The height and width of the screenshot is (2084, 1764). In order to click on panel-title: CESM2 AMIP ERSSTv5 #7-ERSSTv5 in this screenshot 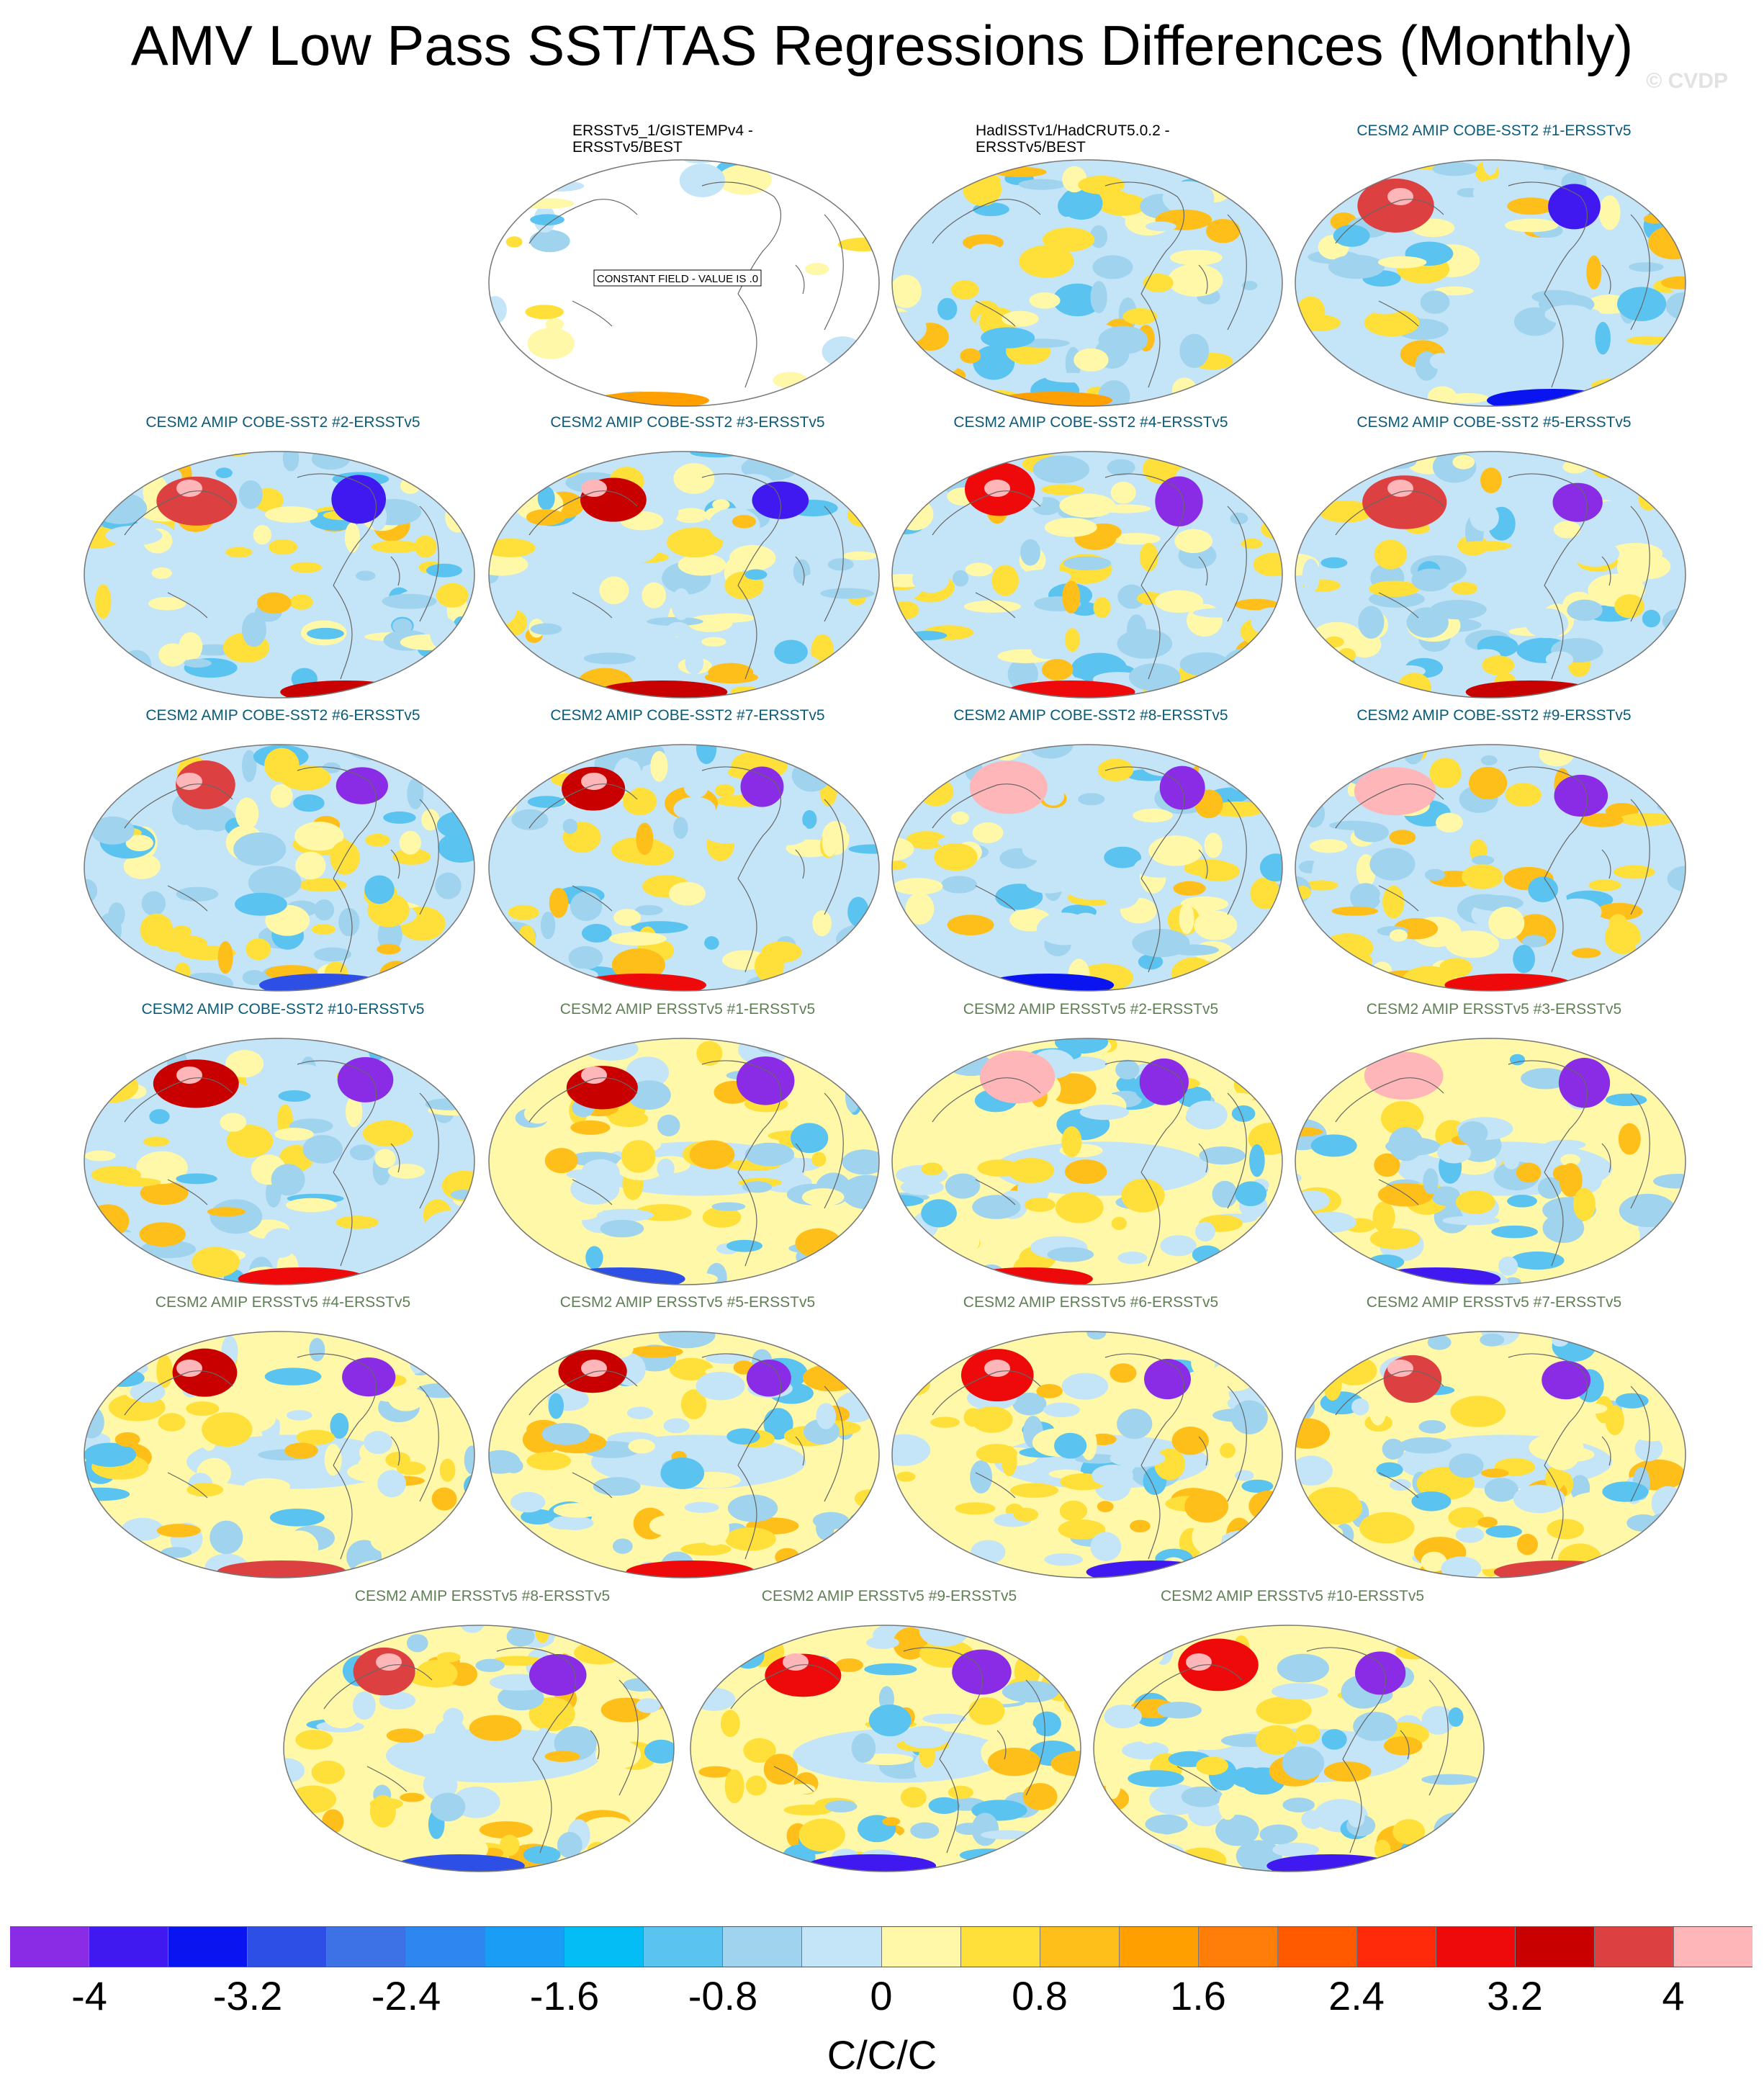, I will do `click(1494, 1302)`.